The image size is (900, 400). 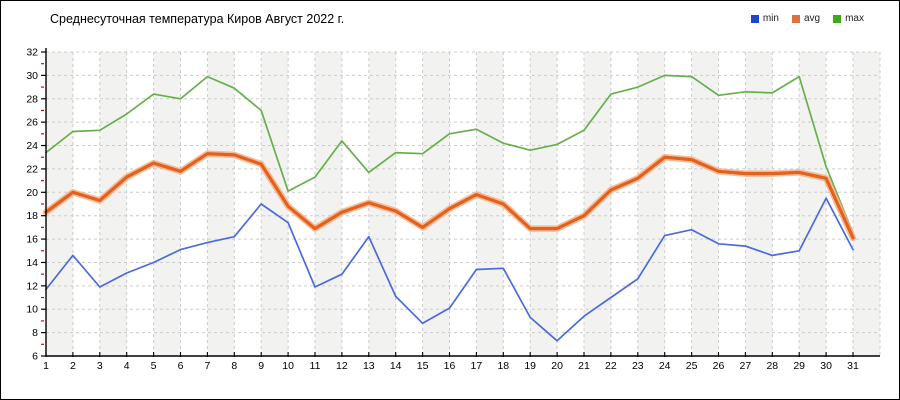 I want to click on x-axis-label: 17, so click(x=477, y=366).